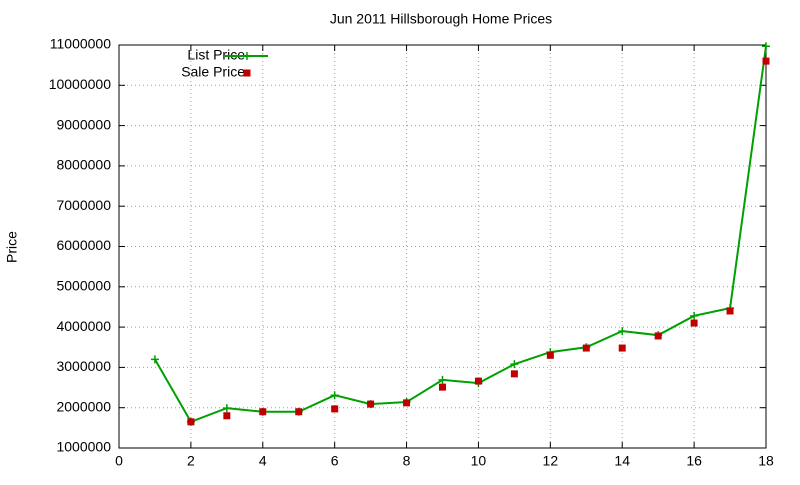 The width and height of the screenshot is (800, 485). Describe the element at coordinates (83, 447) in the screenshot. I see `y-tick-label: 1000000` at that location.